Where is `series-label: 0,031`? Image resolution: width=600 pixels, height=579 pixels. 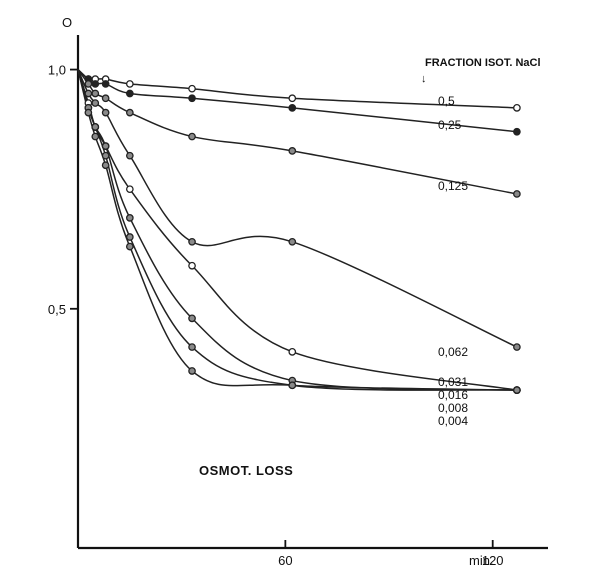
series-label: 0,031 is located at coordinates (453, 382).